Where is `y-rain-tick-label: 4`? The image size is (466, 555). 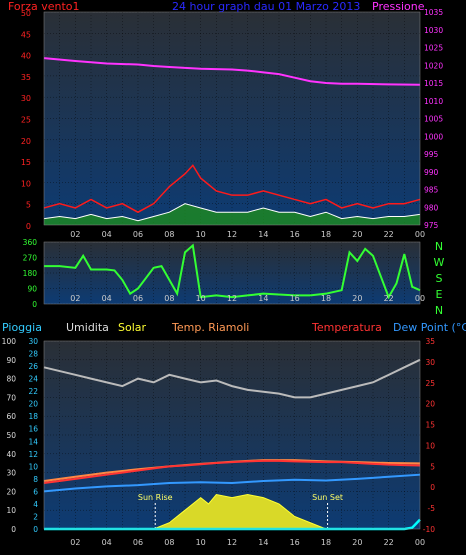 y-rain-tick-label: 4 is located at coordinates (35, 504).